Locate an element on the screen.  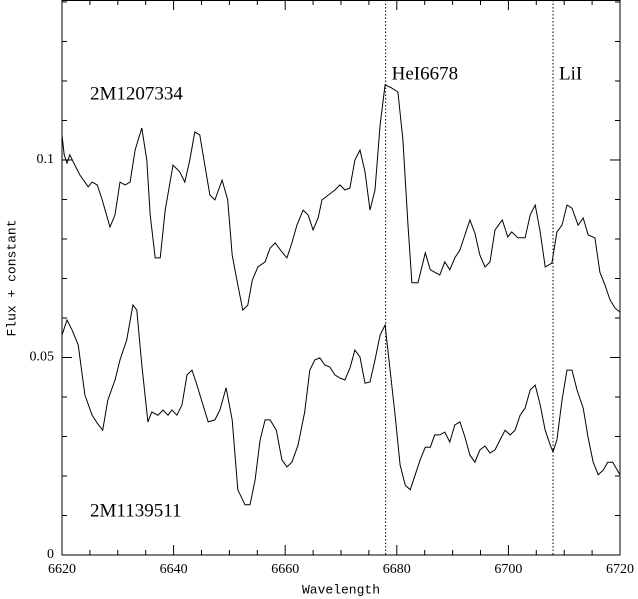
x-tick-label: 6620 is located at coordinates (62, 569).